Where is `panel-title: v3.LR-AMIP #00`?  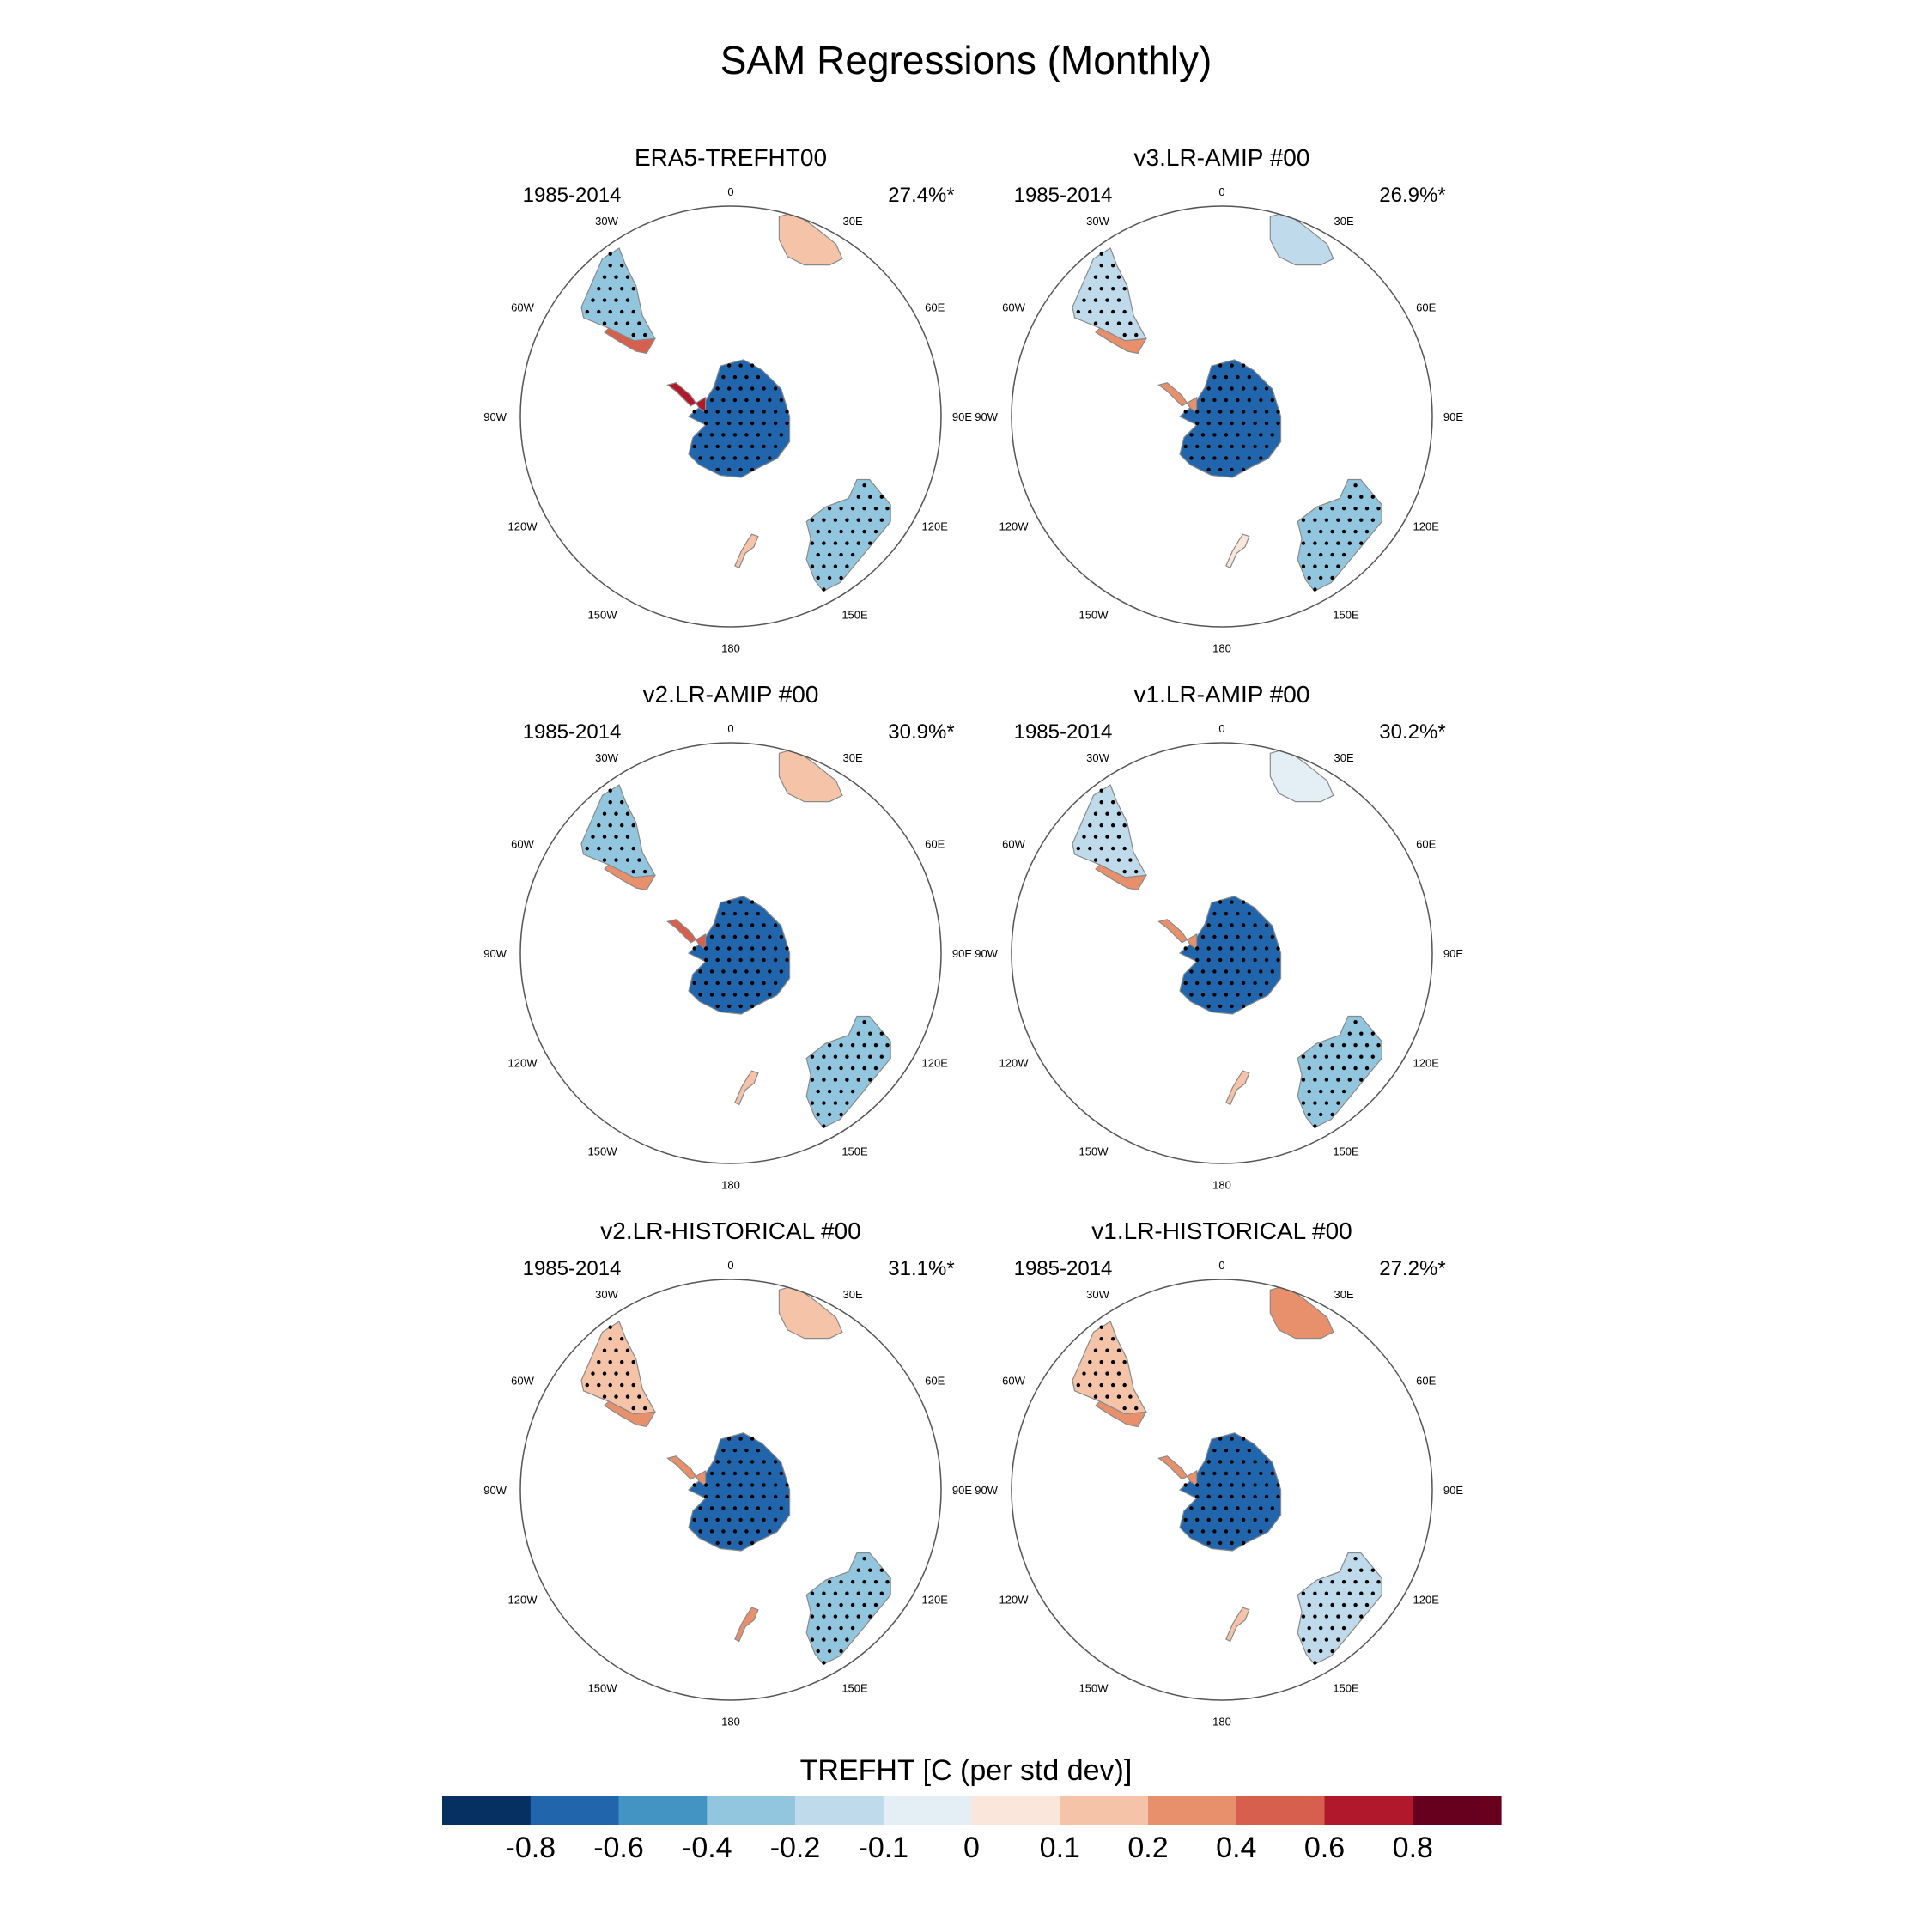
panel-title: v3.LR-AMIP #00 is located at coordinates (1222, 158).